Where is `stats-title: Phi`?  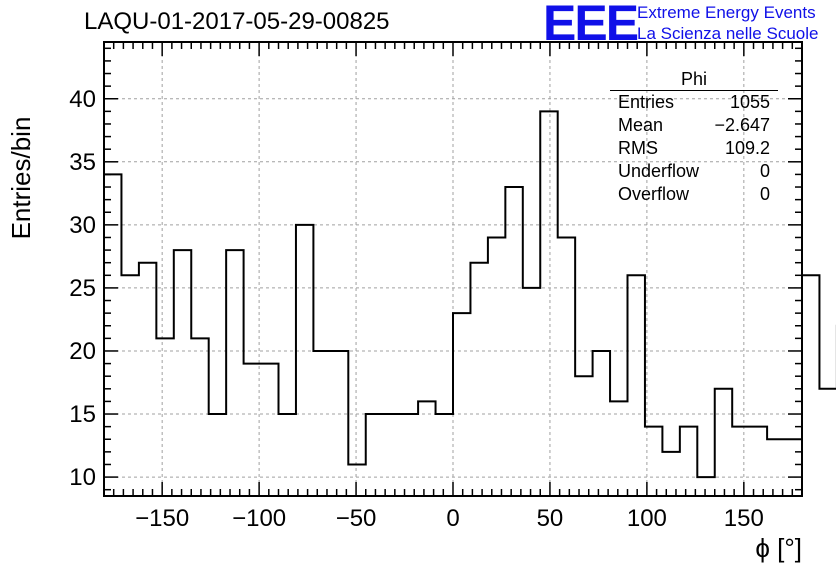 stats-title: Phi is located at coordinates (694, 79).